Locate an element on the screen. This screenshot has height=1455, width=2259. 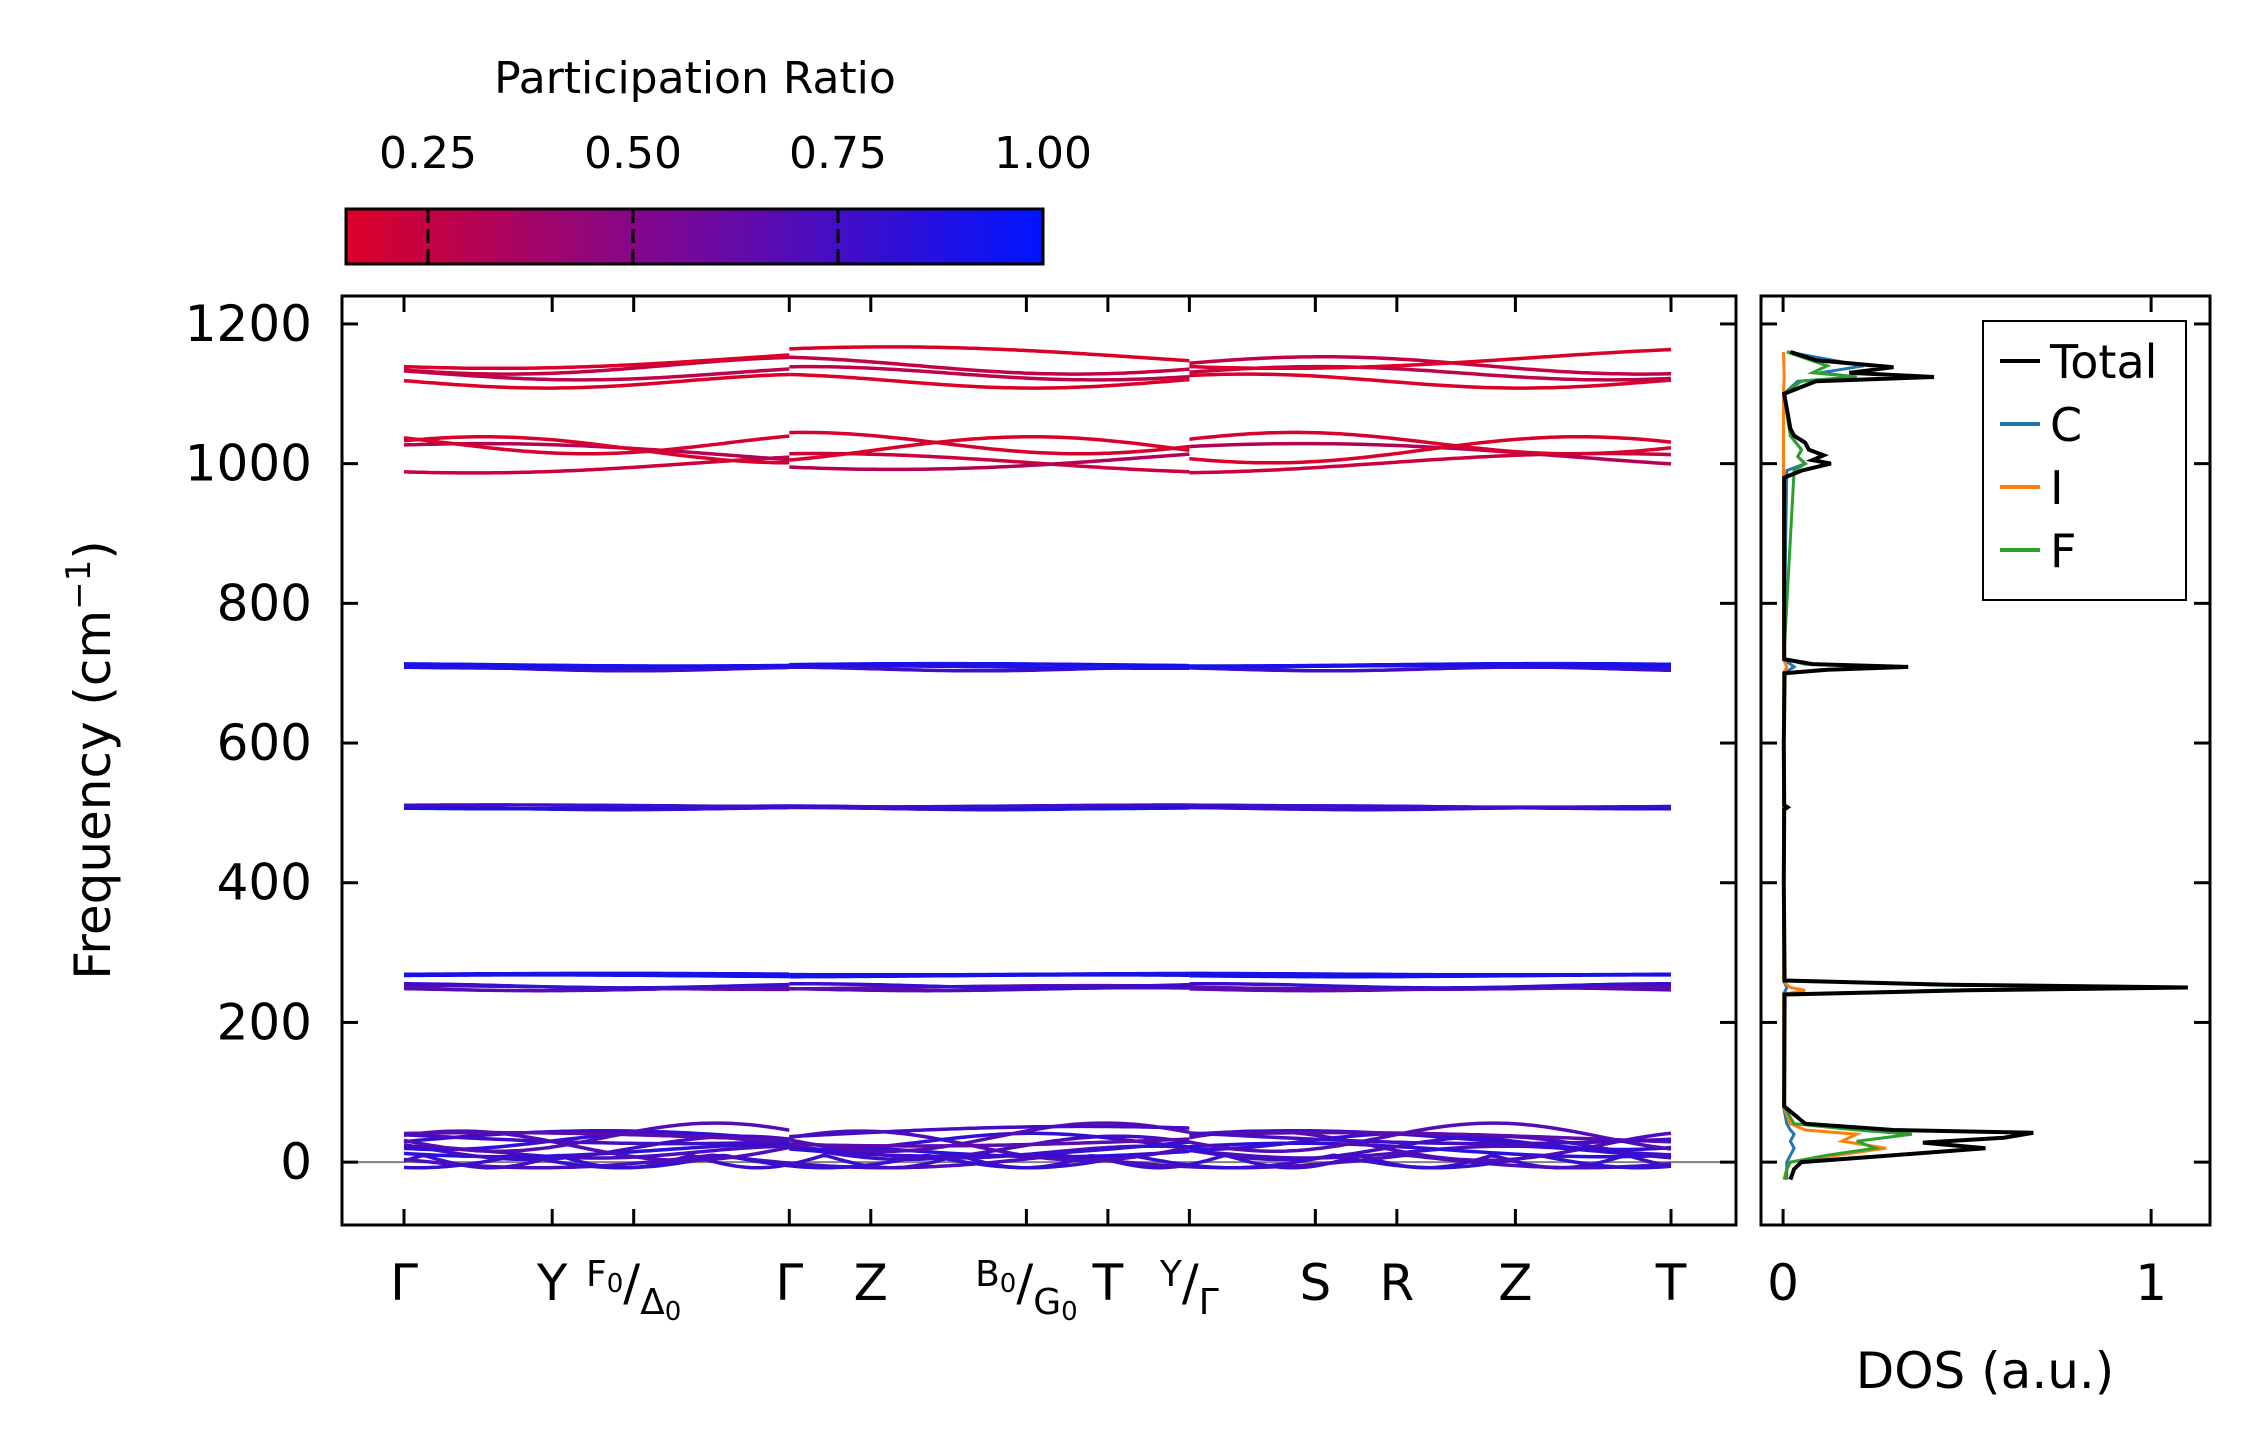
y-tick-label: 800 is located at coordinates (264, 603).